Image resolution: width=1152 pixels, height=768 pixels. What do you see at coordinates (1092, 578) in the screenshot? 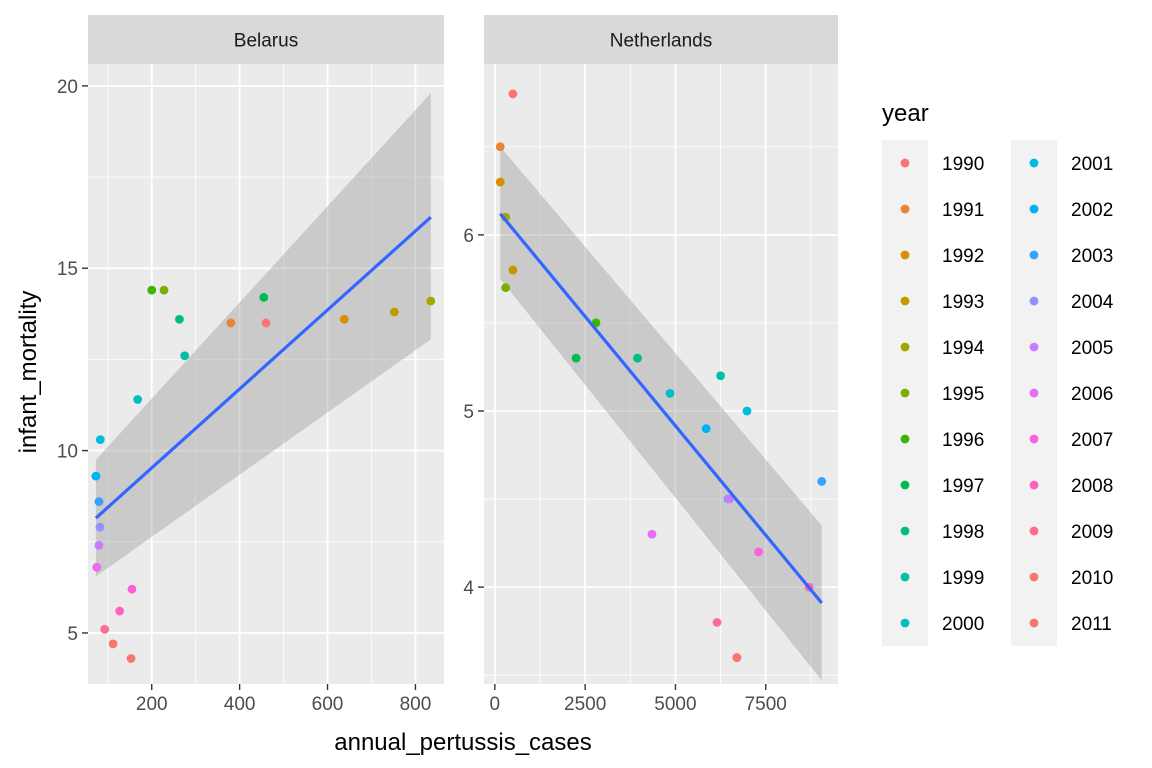
I see `legend-label: 2010` at bounding box center [1092, 578].